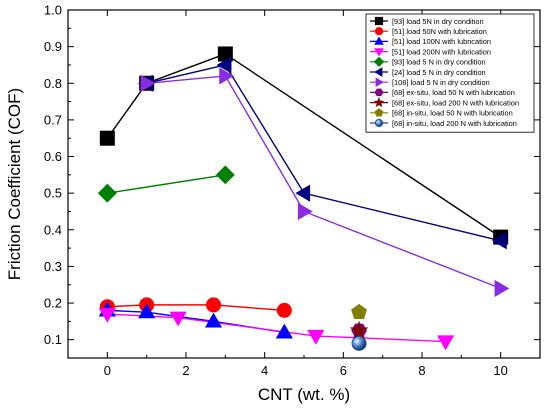 The image size is (550, 415). Describe the element at coordinates (14, 184) in the screenshot. I see `y-axis-label: Friction Coefficient (COF)` at that location.